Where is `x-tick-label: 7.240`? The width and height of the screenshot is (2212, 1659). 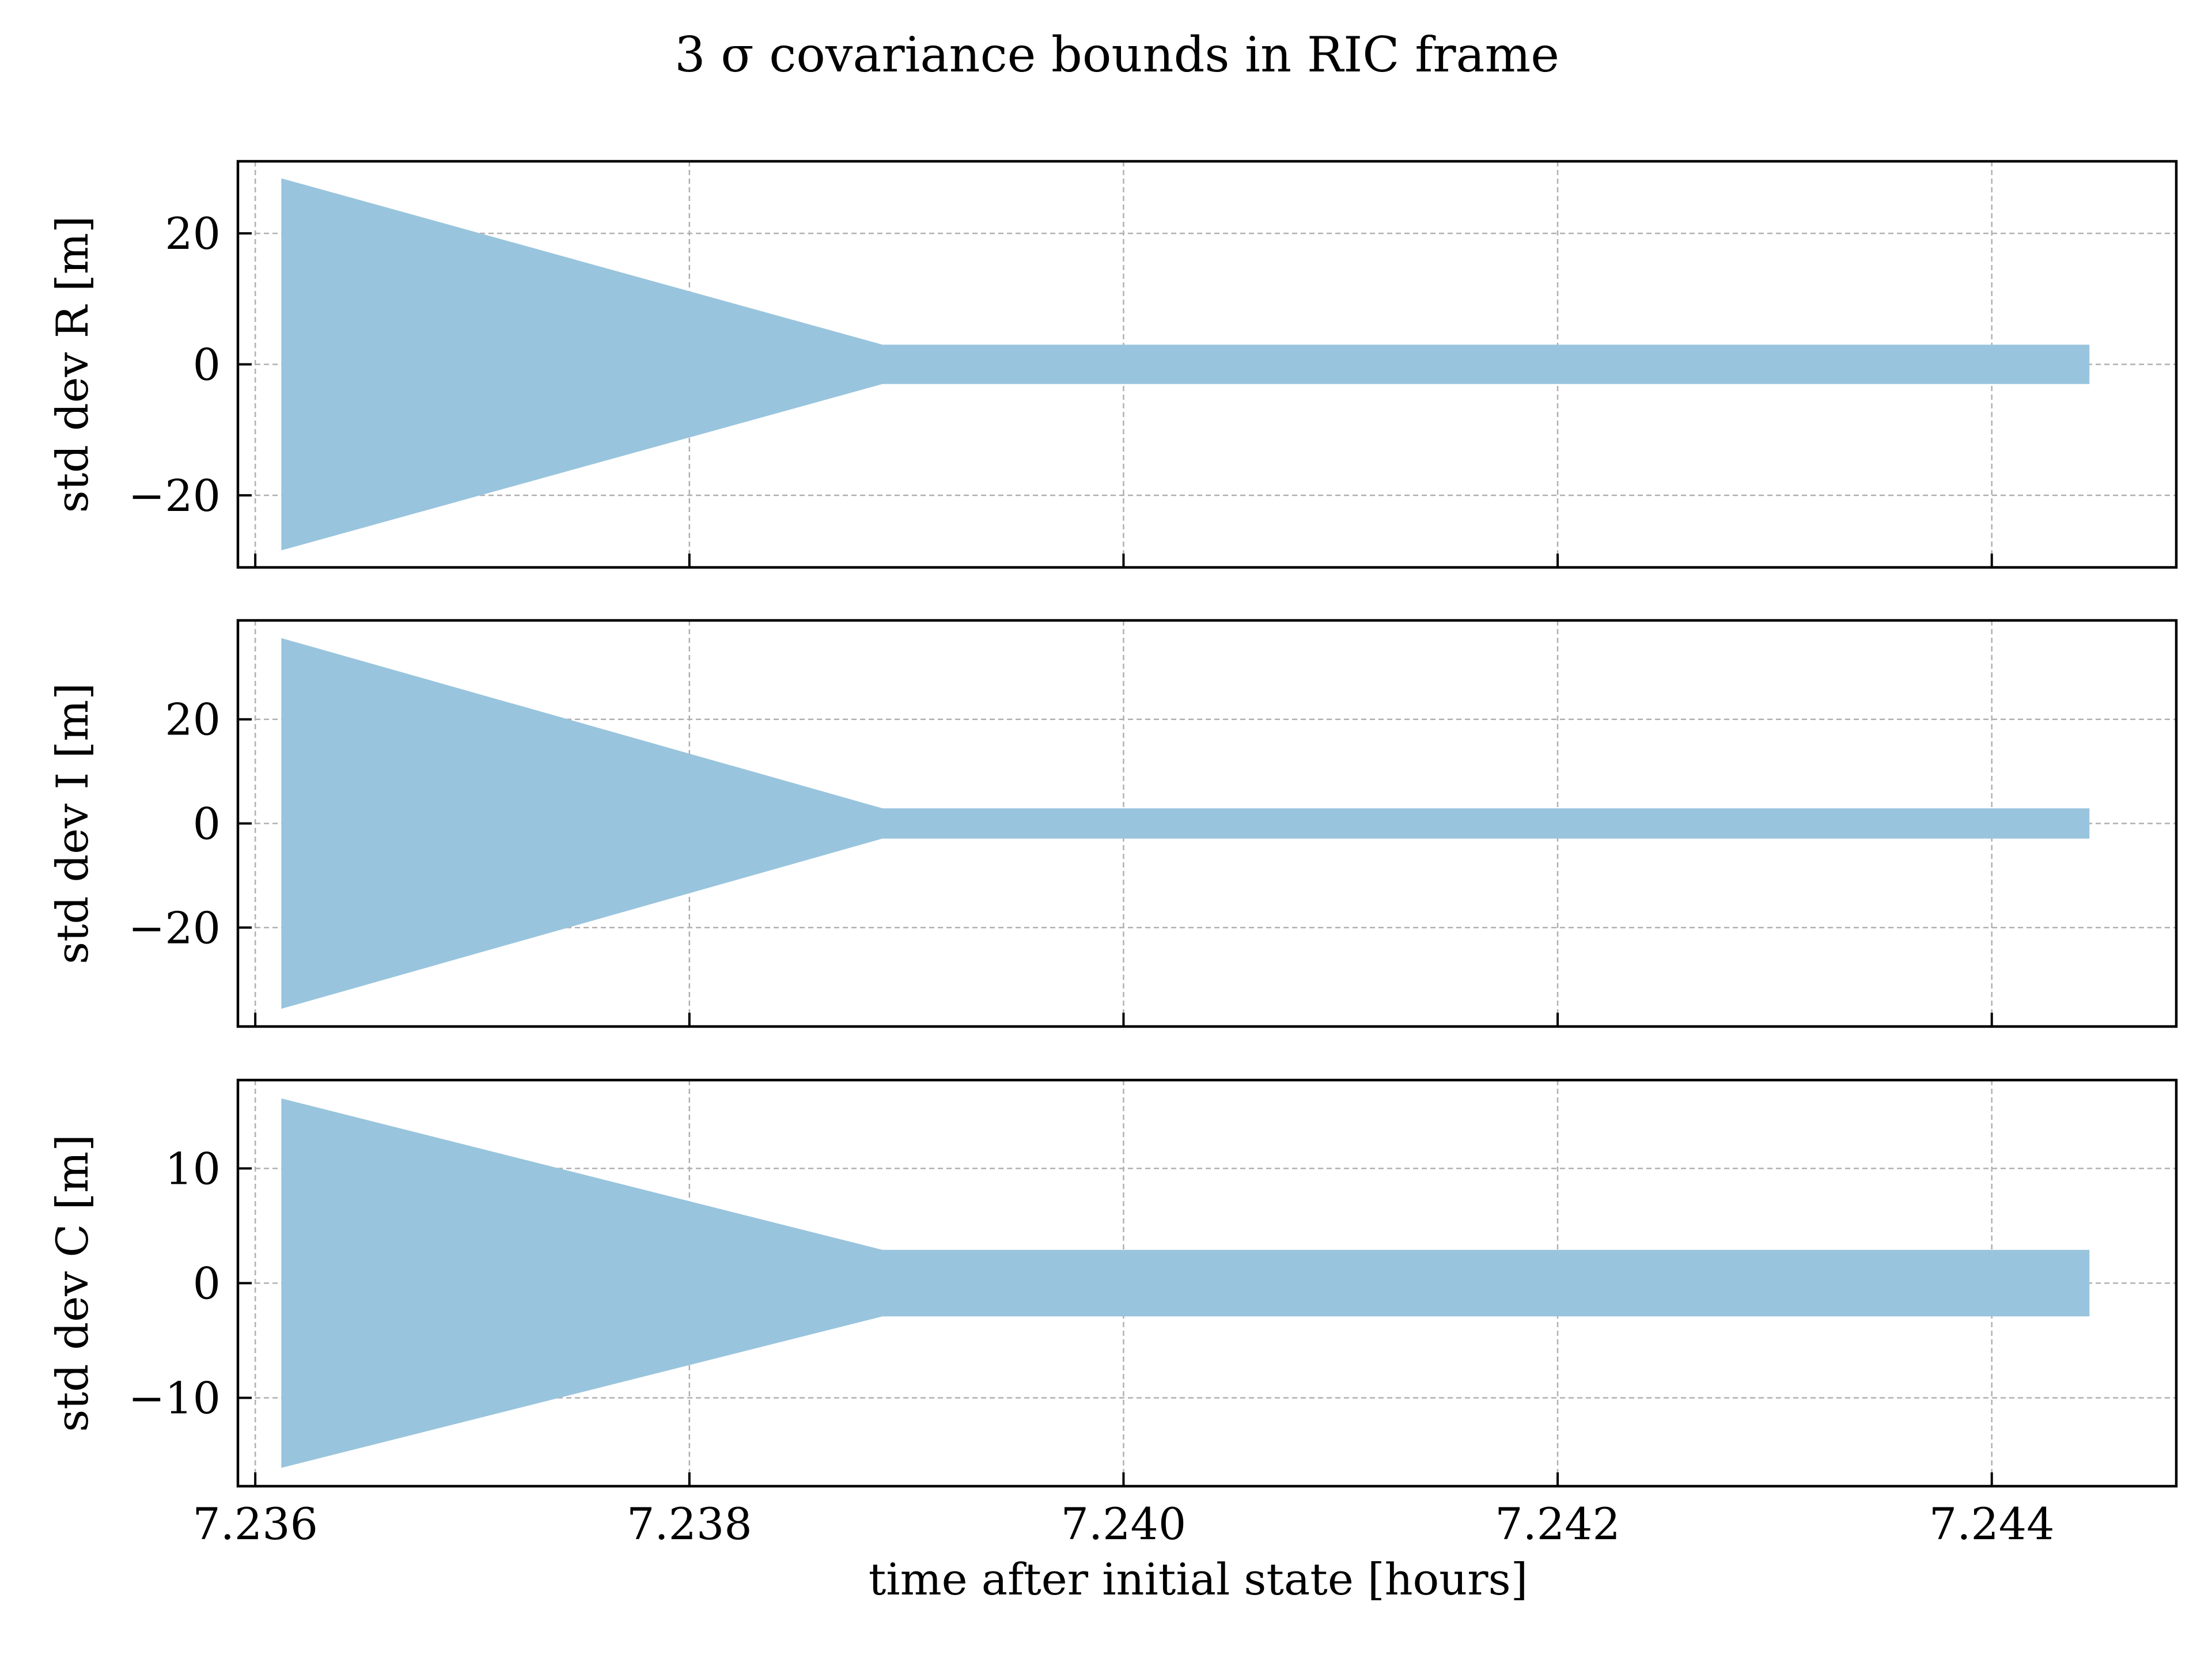
x-tick-label: 7.240 is located at coordinates (1124, 1524).